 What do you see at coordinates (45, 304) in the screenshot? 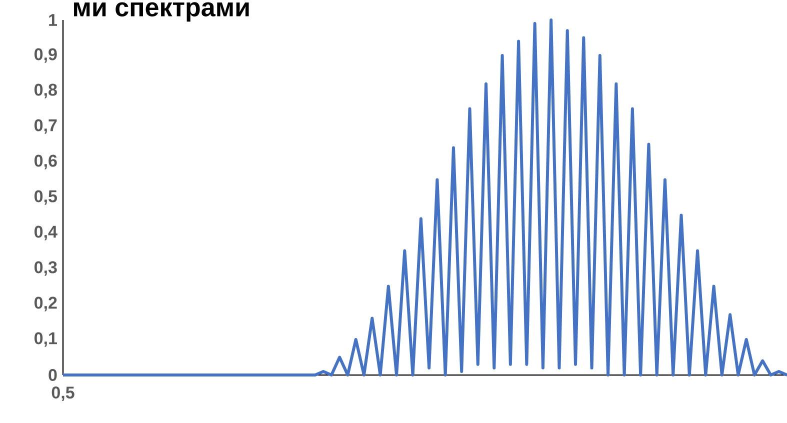
I see `y-tick-label: 0,2` at bounding box center [45, 304].